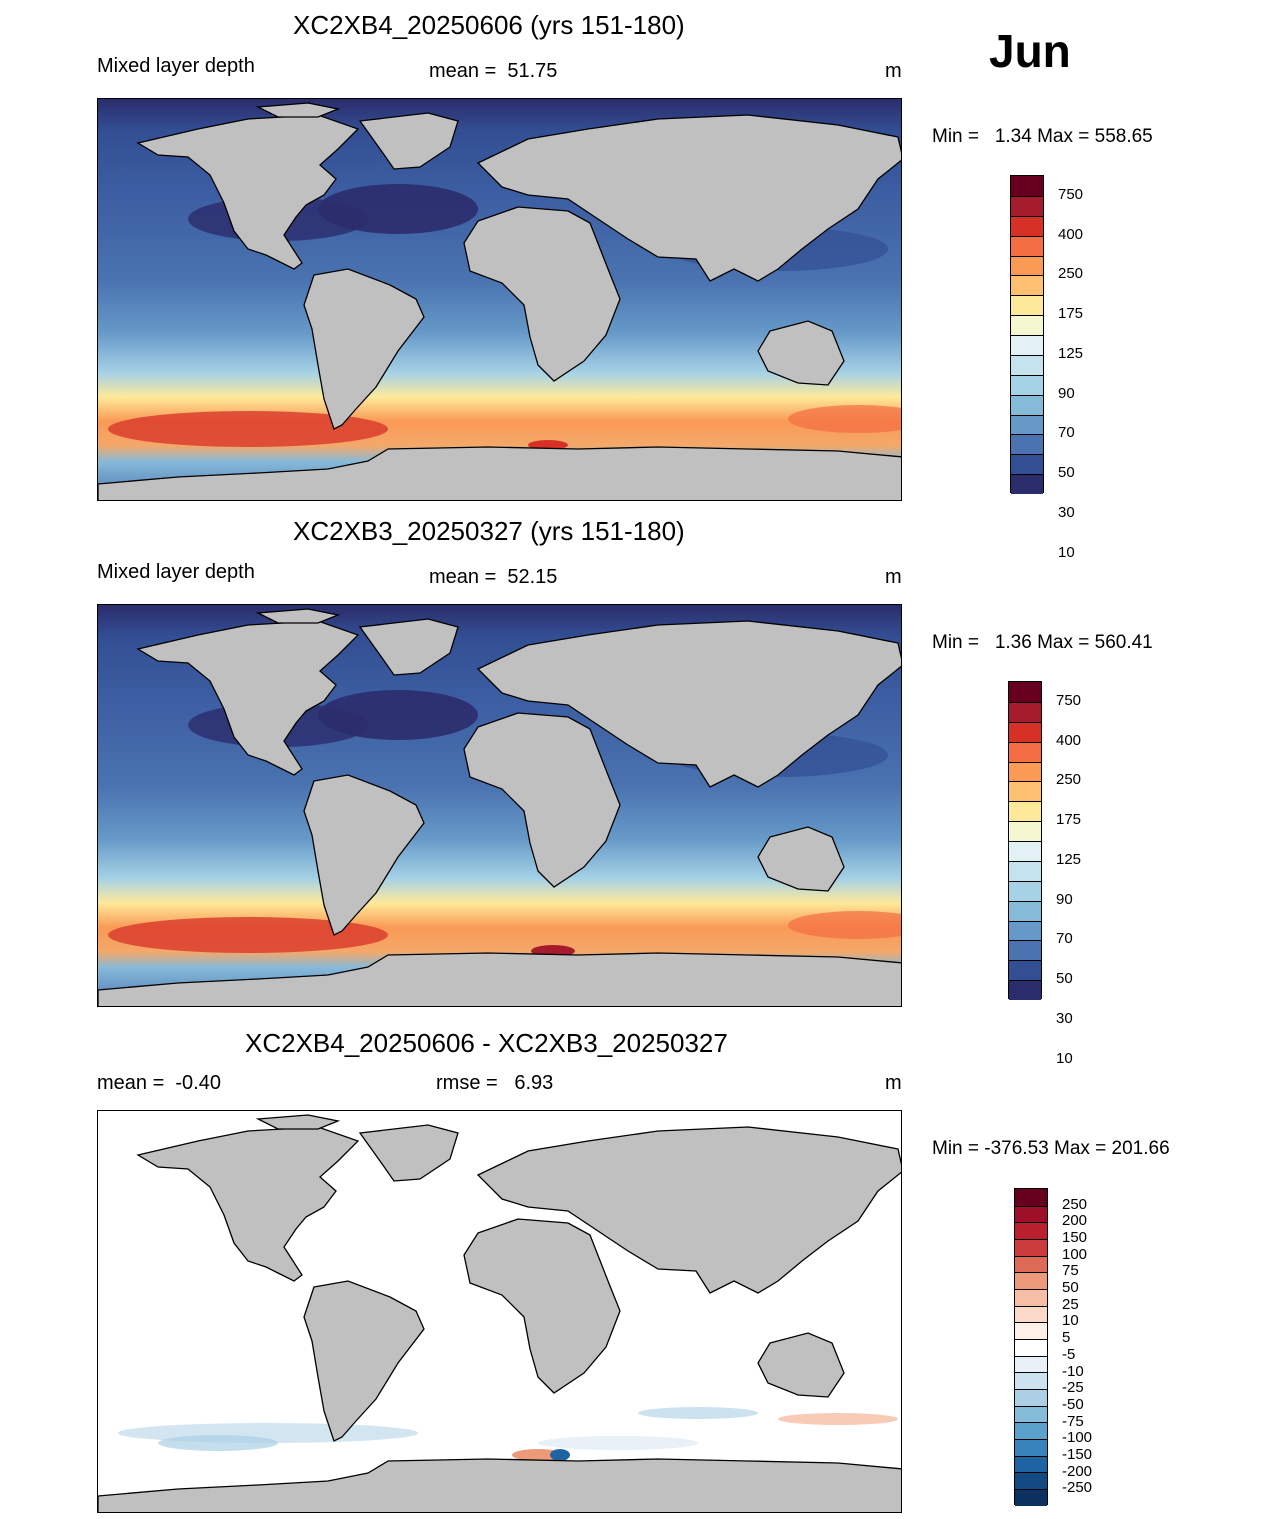 Image resolution: width=1285 pixels, height=1519 pixels. What do you see at coordinates (1070, 1271) in the screenshot?
I see `colorbar-label: 75` at bounding box center [1070, 1271].